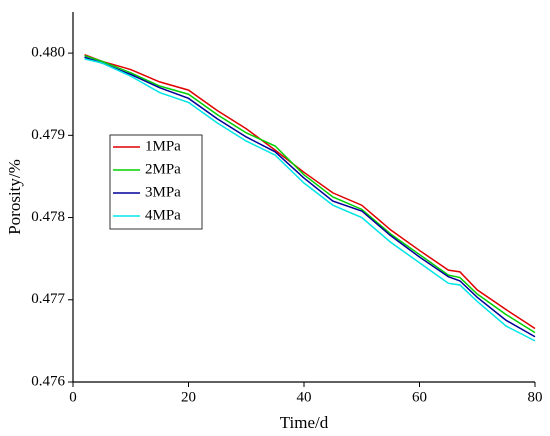  Describe the element at coordinates (304, 422) in the screenshot. I see `x-axis-label: Time/d` at that location.